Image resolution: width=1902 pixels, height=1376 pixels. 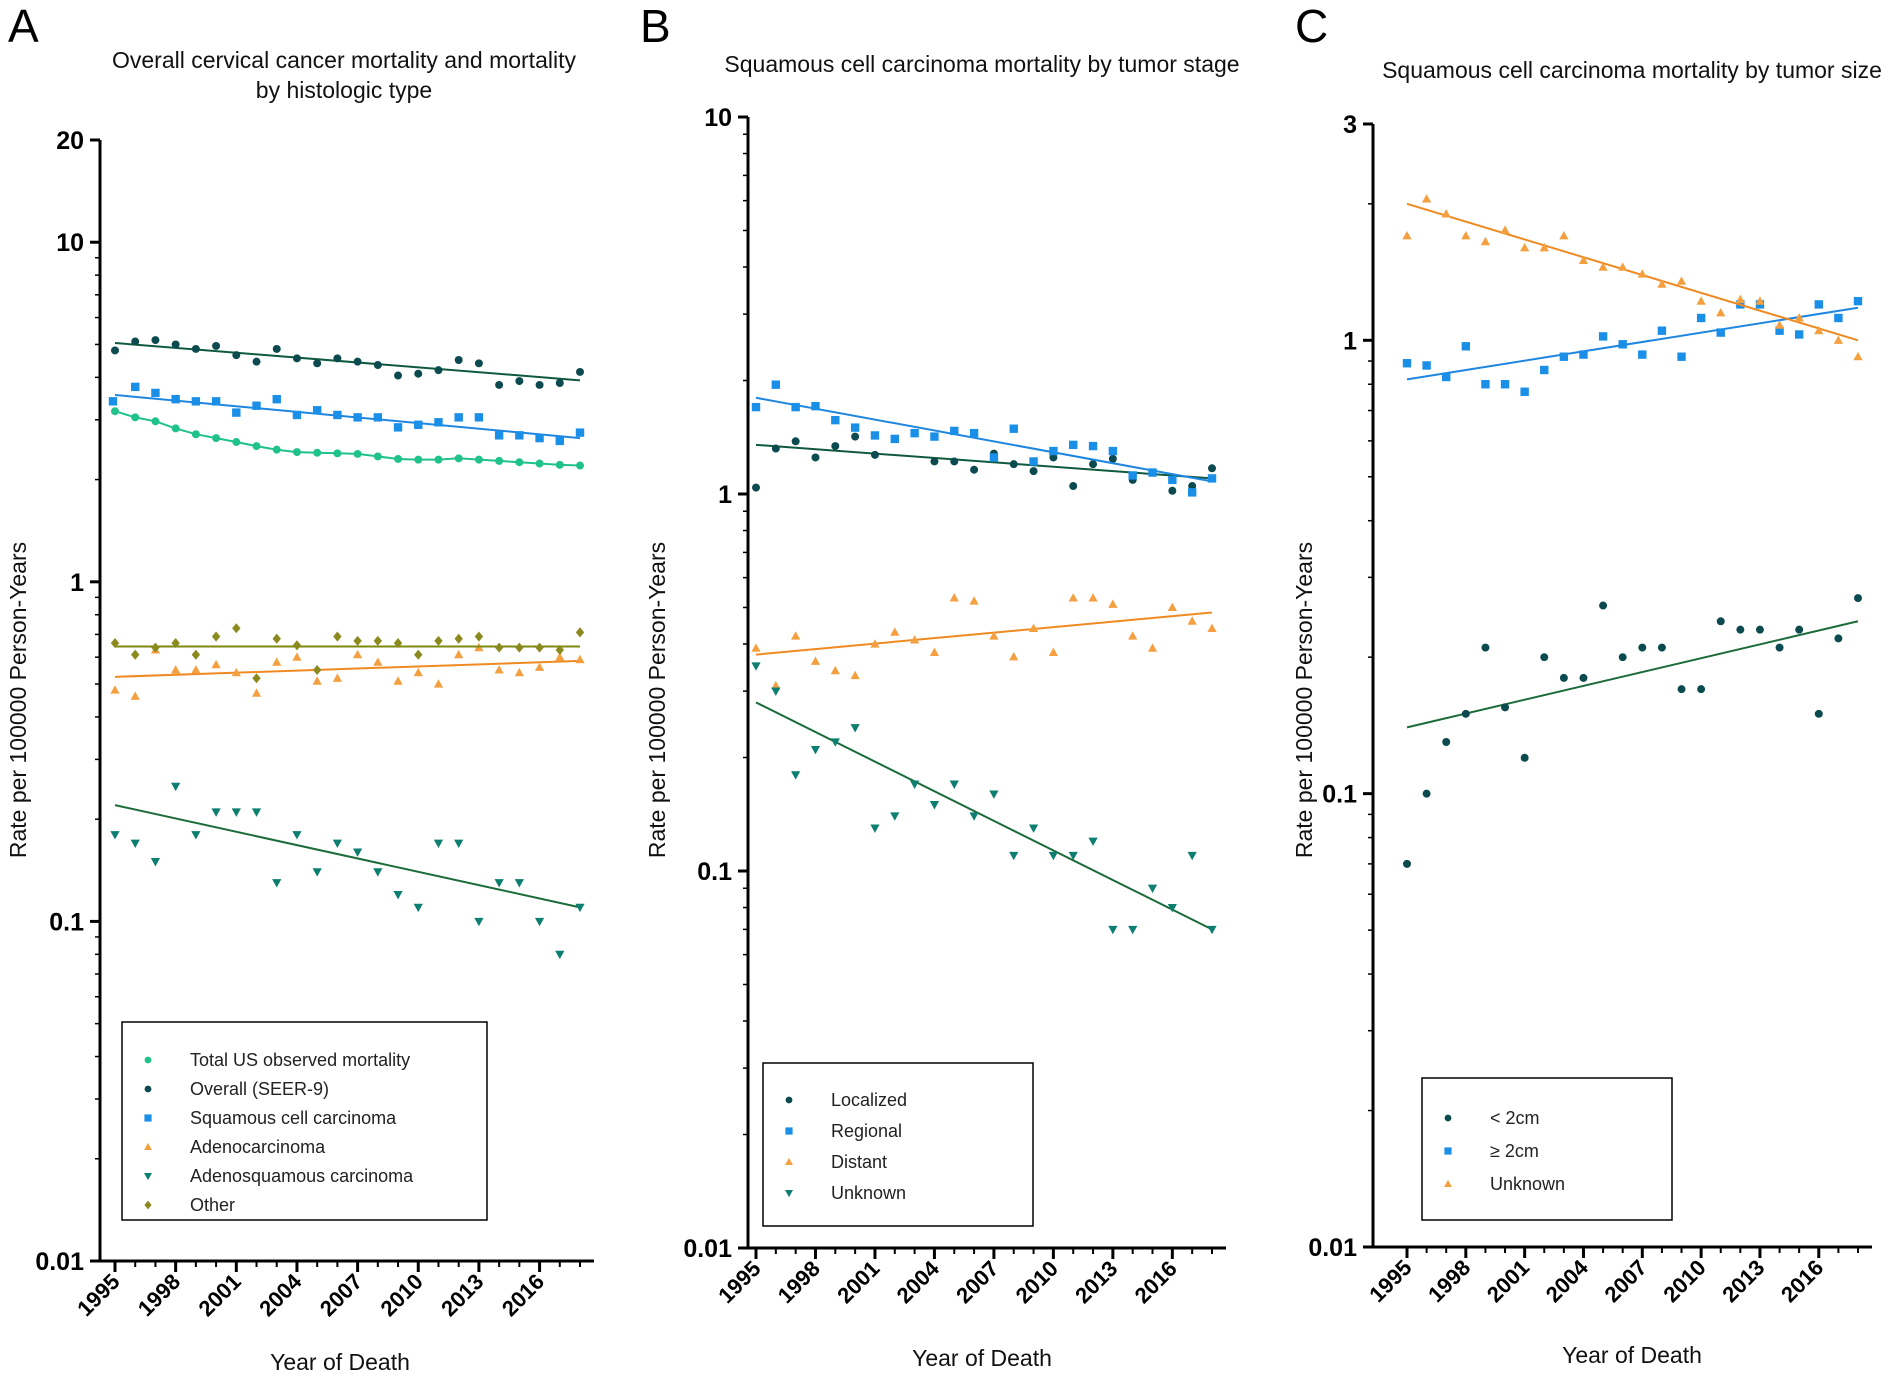 What do you see at coordinates (1491, 1151) in the screenshot?
I see `legend-item-ge2: ≥ 2cm` at bounding box center [1491, 1151].